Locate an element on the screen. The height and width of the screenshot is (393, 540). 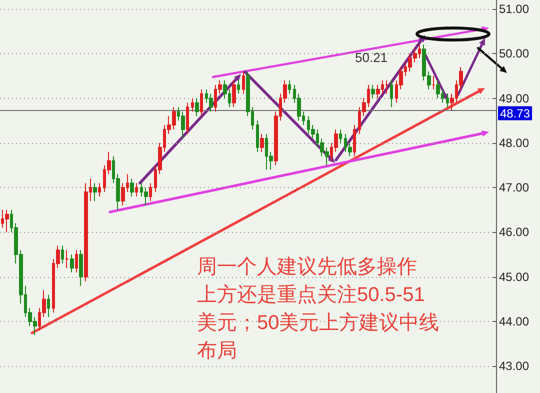
y-tick-label: 45.00 is located at coordinates (514, 277).